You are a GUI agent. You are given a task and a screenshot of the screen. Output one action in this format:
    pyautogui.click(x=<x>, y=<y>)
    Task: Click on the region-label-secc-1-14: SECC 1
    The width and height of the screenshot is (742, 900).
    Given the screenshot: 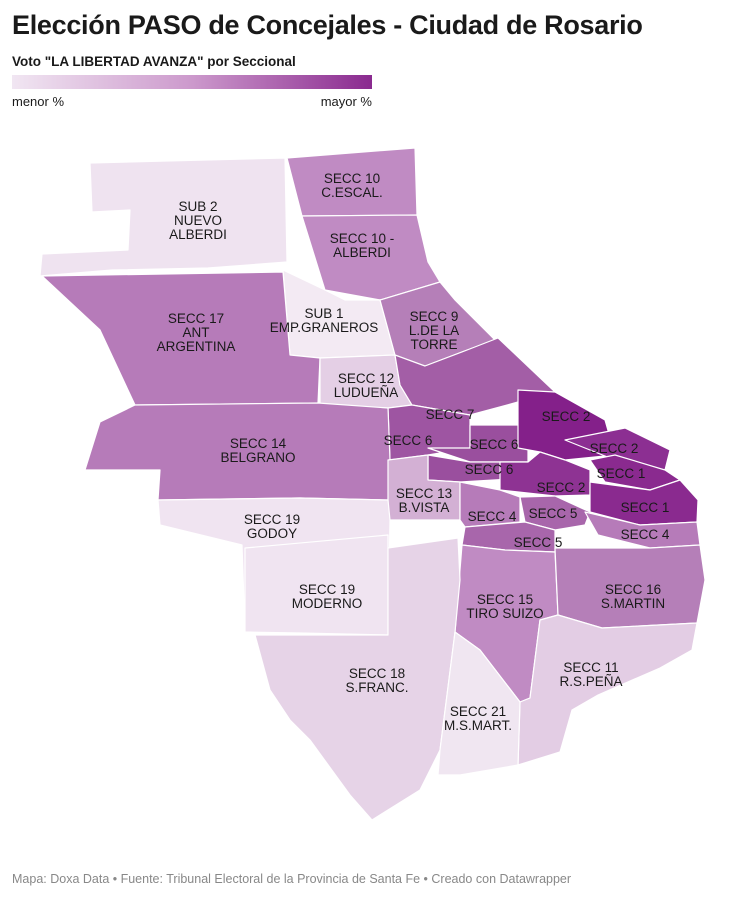 What is the action you would take?
    pyautogui.click(x=621, y=473)
    